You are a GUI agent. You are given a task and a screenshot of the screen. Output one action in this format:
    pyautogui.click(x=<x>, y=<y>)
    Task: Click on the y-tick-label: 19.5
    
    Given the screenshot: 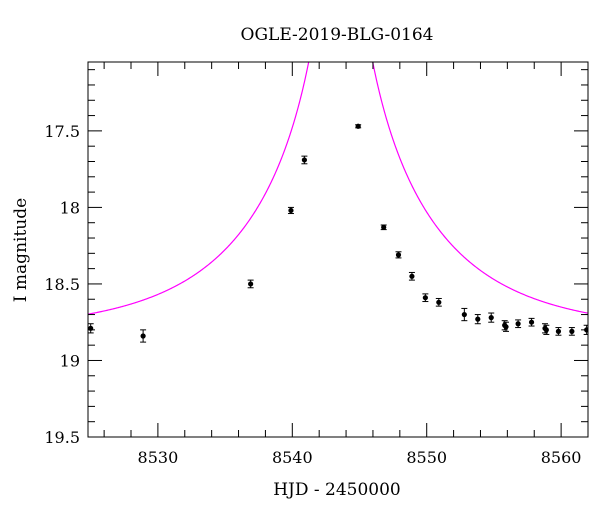 What is the action you would take?
    pyautogui.click(x=62, y=437)
    